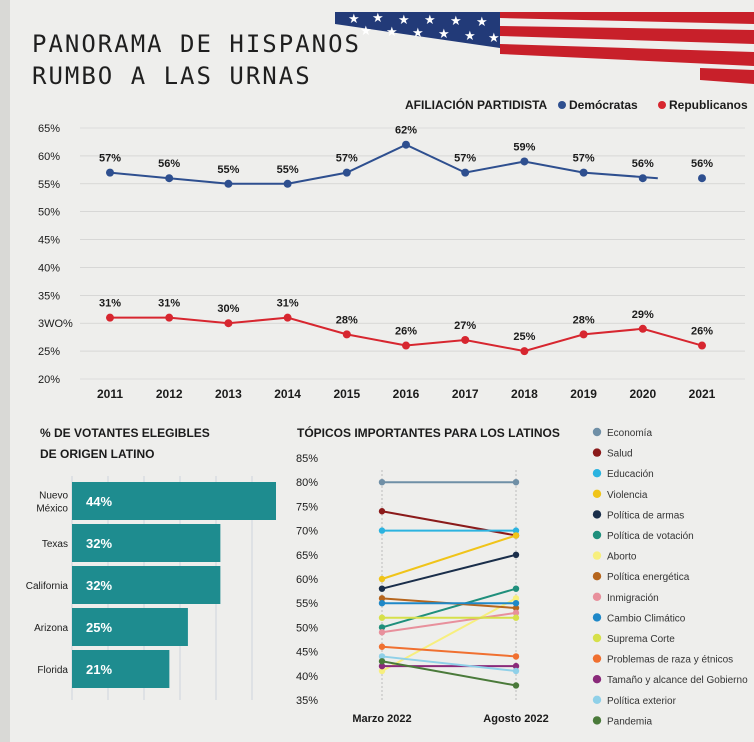 The image size is (754, 742). I want to click on data-label: 26%, so click(406, 332).